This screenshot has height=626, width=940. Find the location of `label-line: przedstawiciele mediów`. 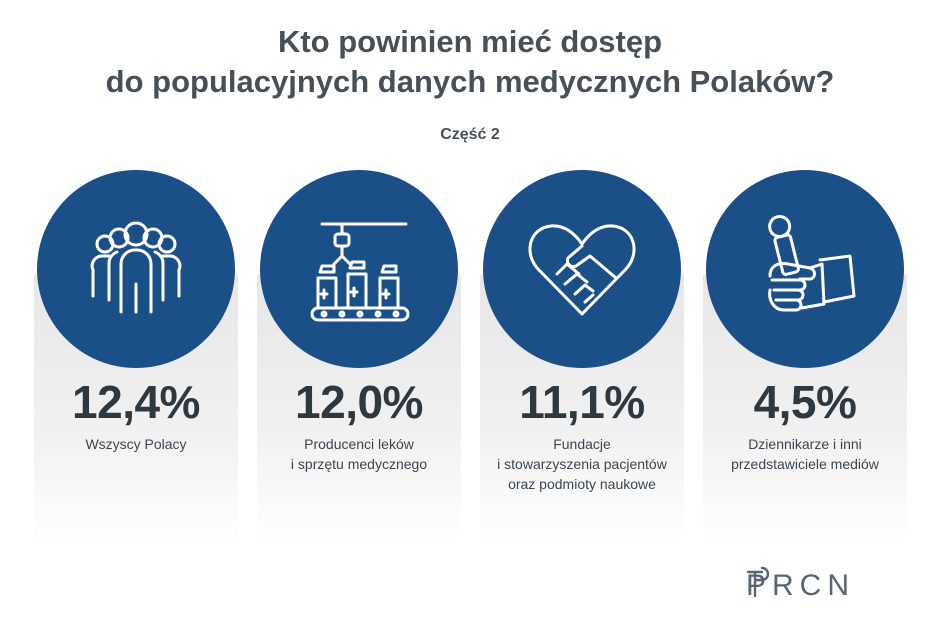

label-line: przedstawiciele mediów is located at coordinates (805, 464).